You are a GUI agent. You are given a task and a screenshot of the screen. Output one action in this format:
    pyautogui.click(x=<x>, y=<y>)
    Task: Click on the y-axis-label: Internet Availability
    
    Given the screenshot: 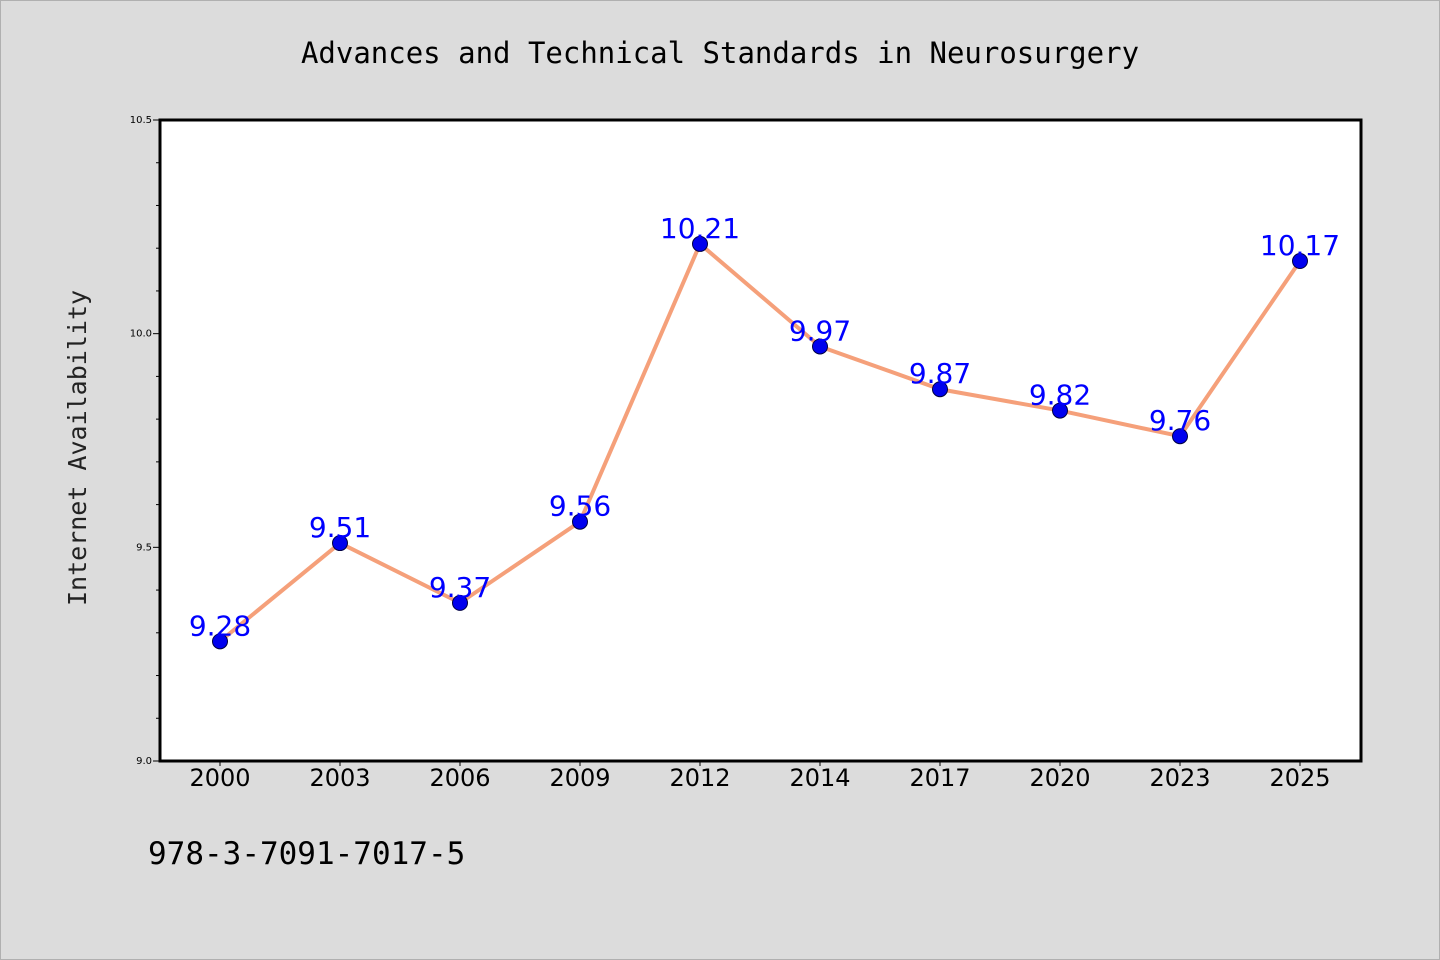 What is the action you would take?
    pyautogui.click(x=77, y=448)
    